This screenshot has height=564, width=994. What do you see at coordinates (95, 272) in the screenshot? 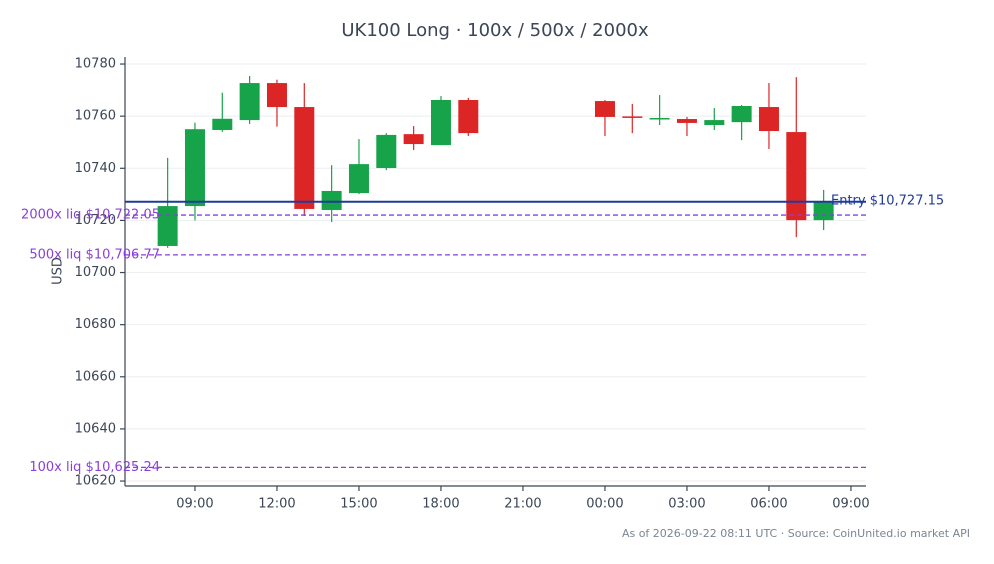
I see `y-tick-label: 10700` at bounding box center [95, 272].